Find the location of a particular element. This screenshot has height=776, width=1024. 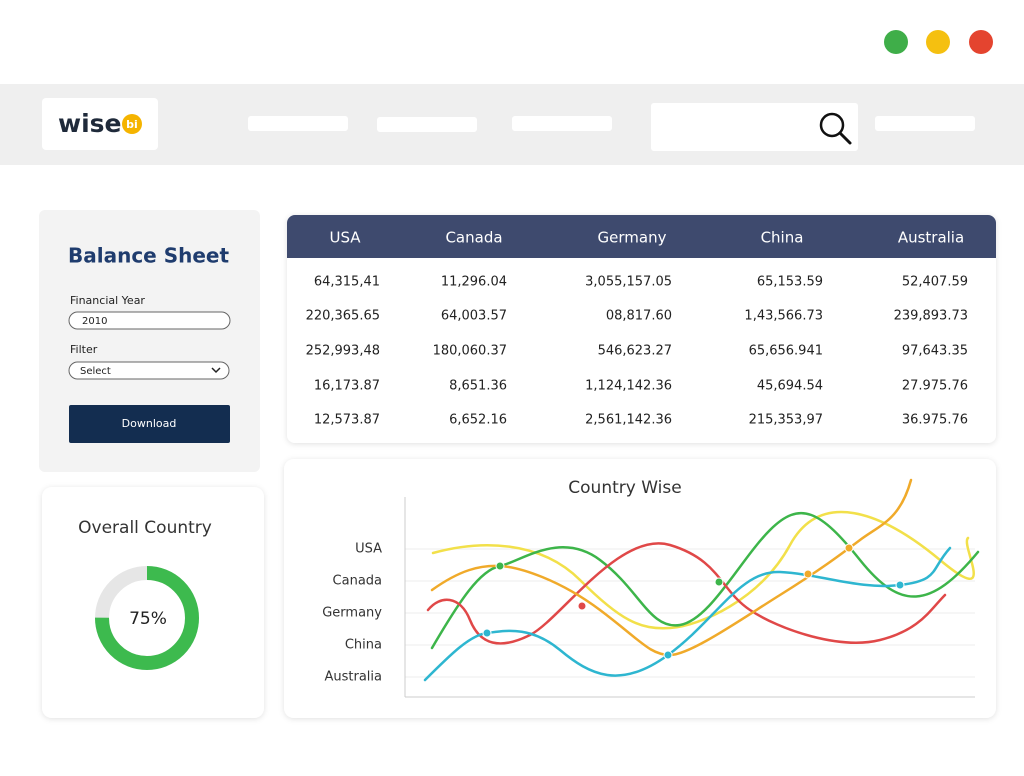

logo-box is located at coordinates (100, 124).